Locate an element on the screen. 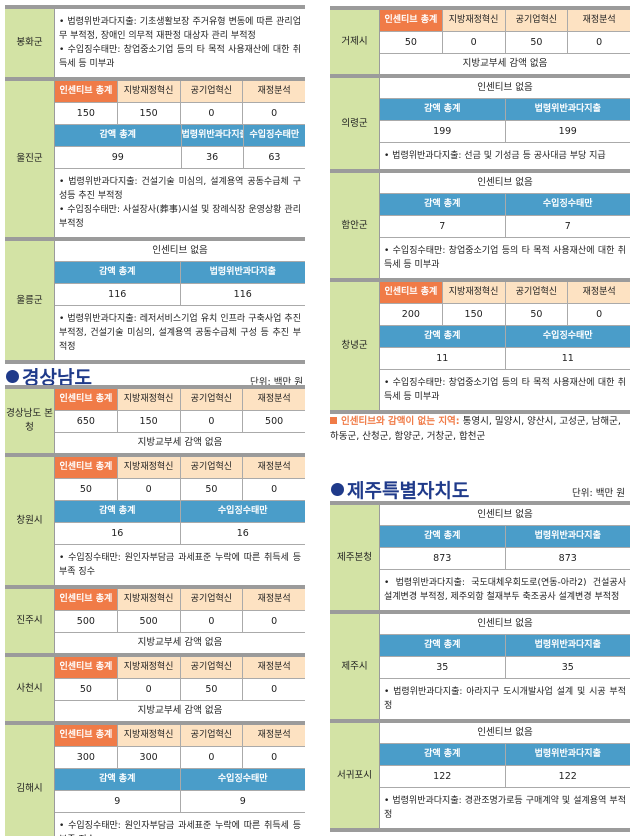 This screenshot has height=836, width=634. cut-value: 11 is located at coordinates (567, 358).